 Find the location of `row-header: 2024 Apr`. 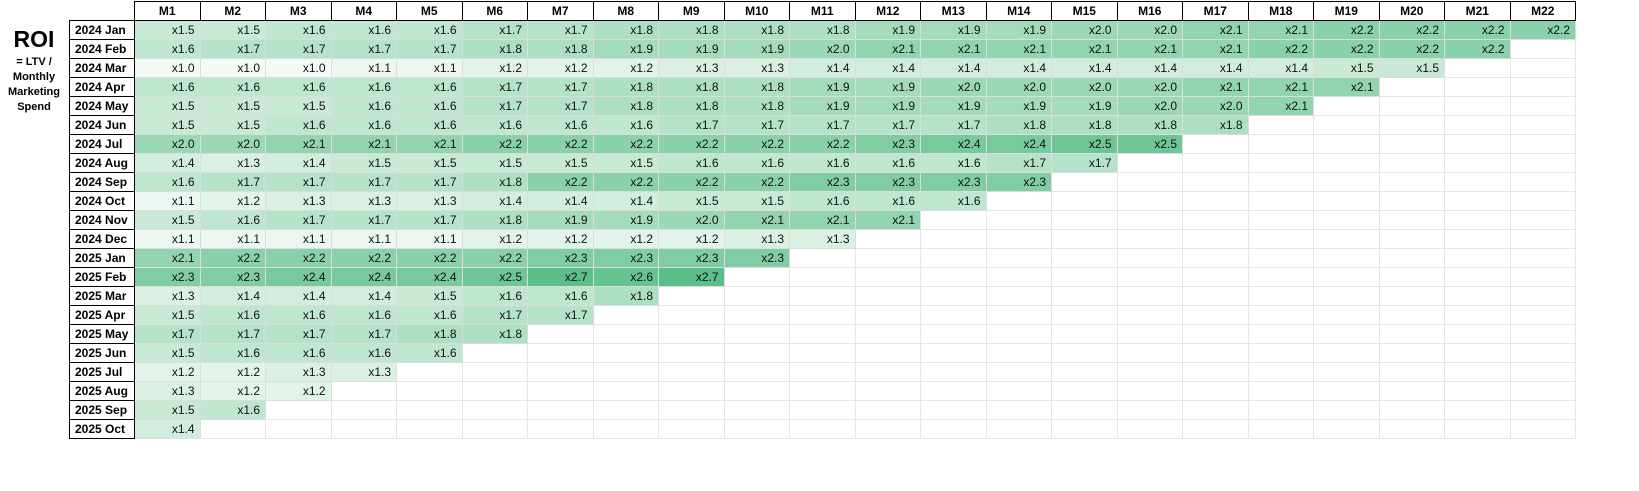

row-header: 2024 Apr is located at coordinates (102, 87).